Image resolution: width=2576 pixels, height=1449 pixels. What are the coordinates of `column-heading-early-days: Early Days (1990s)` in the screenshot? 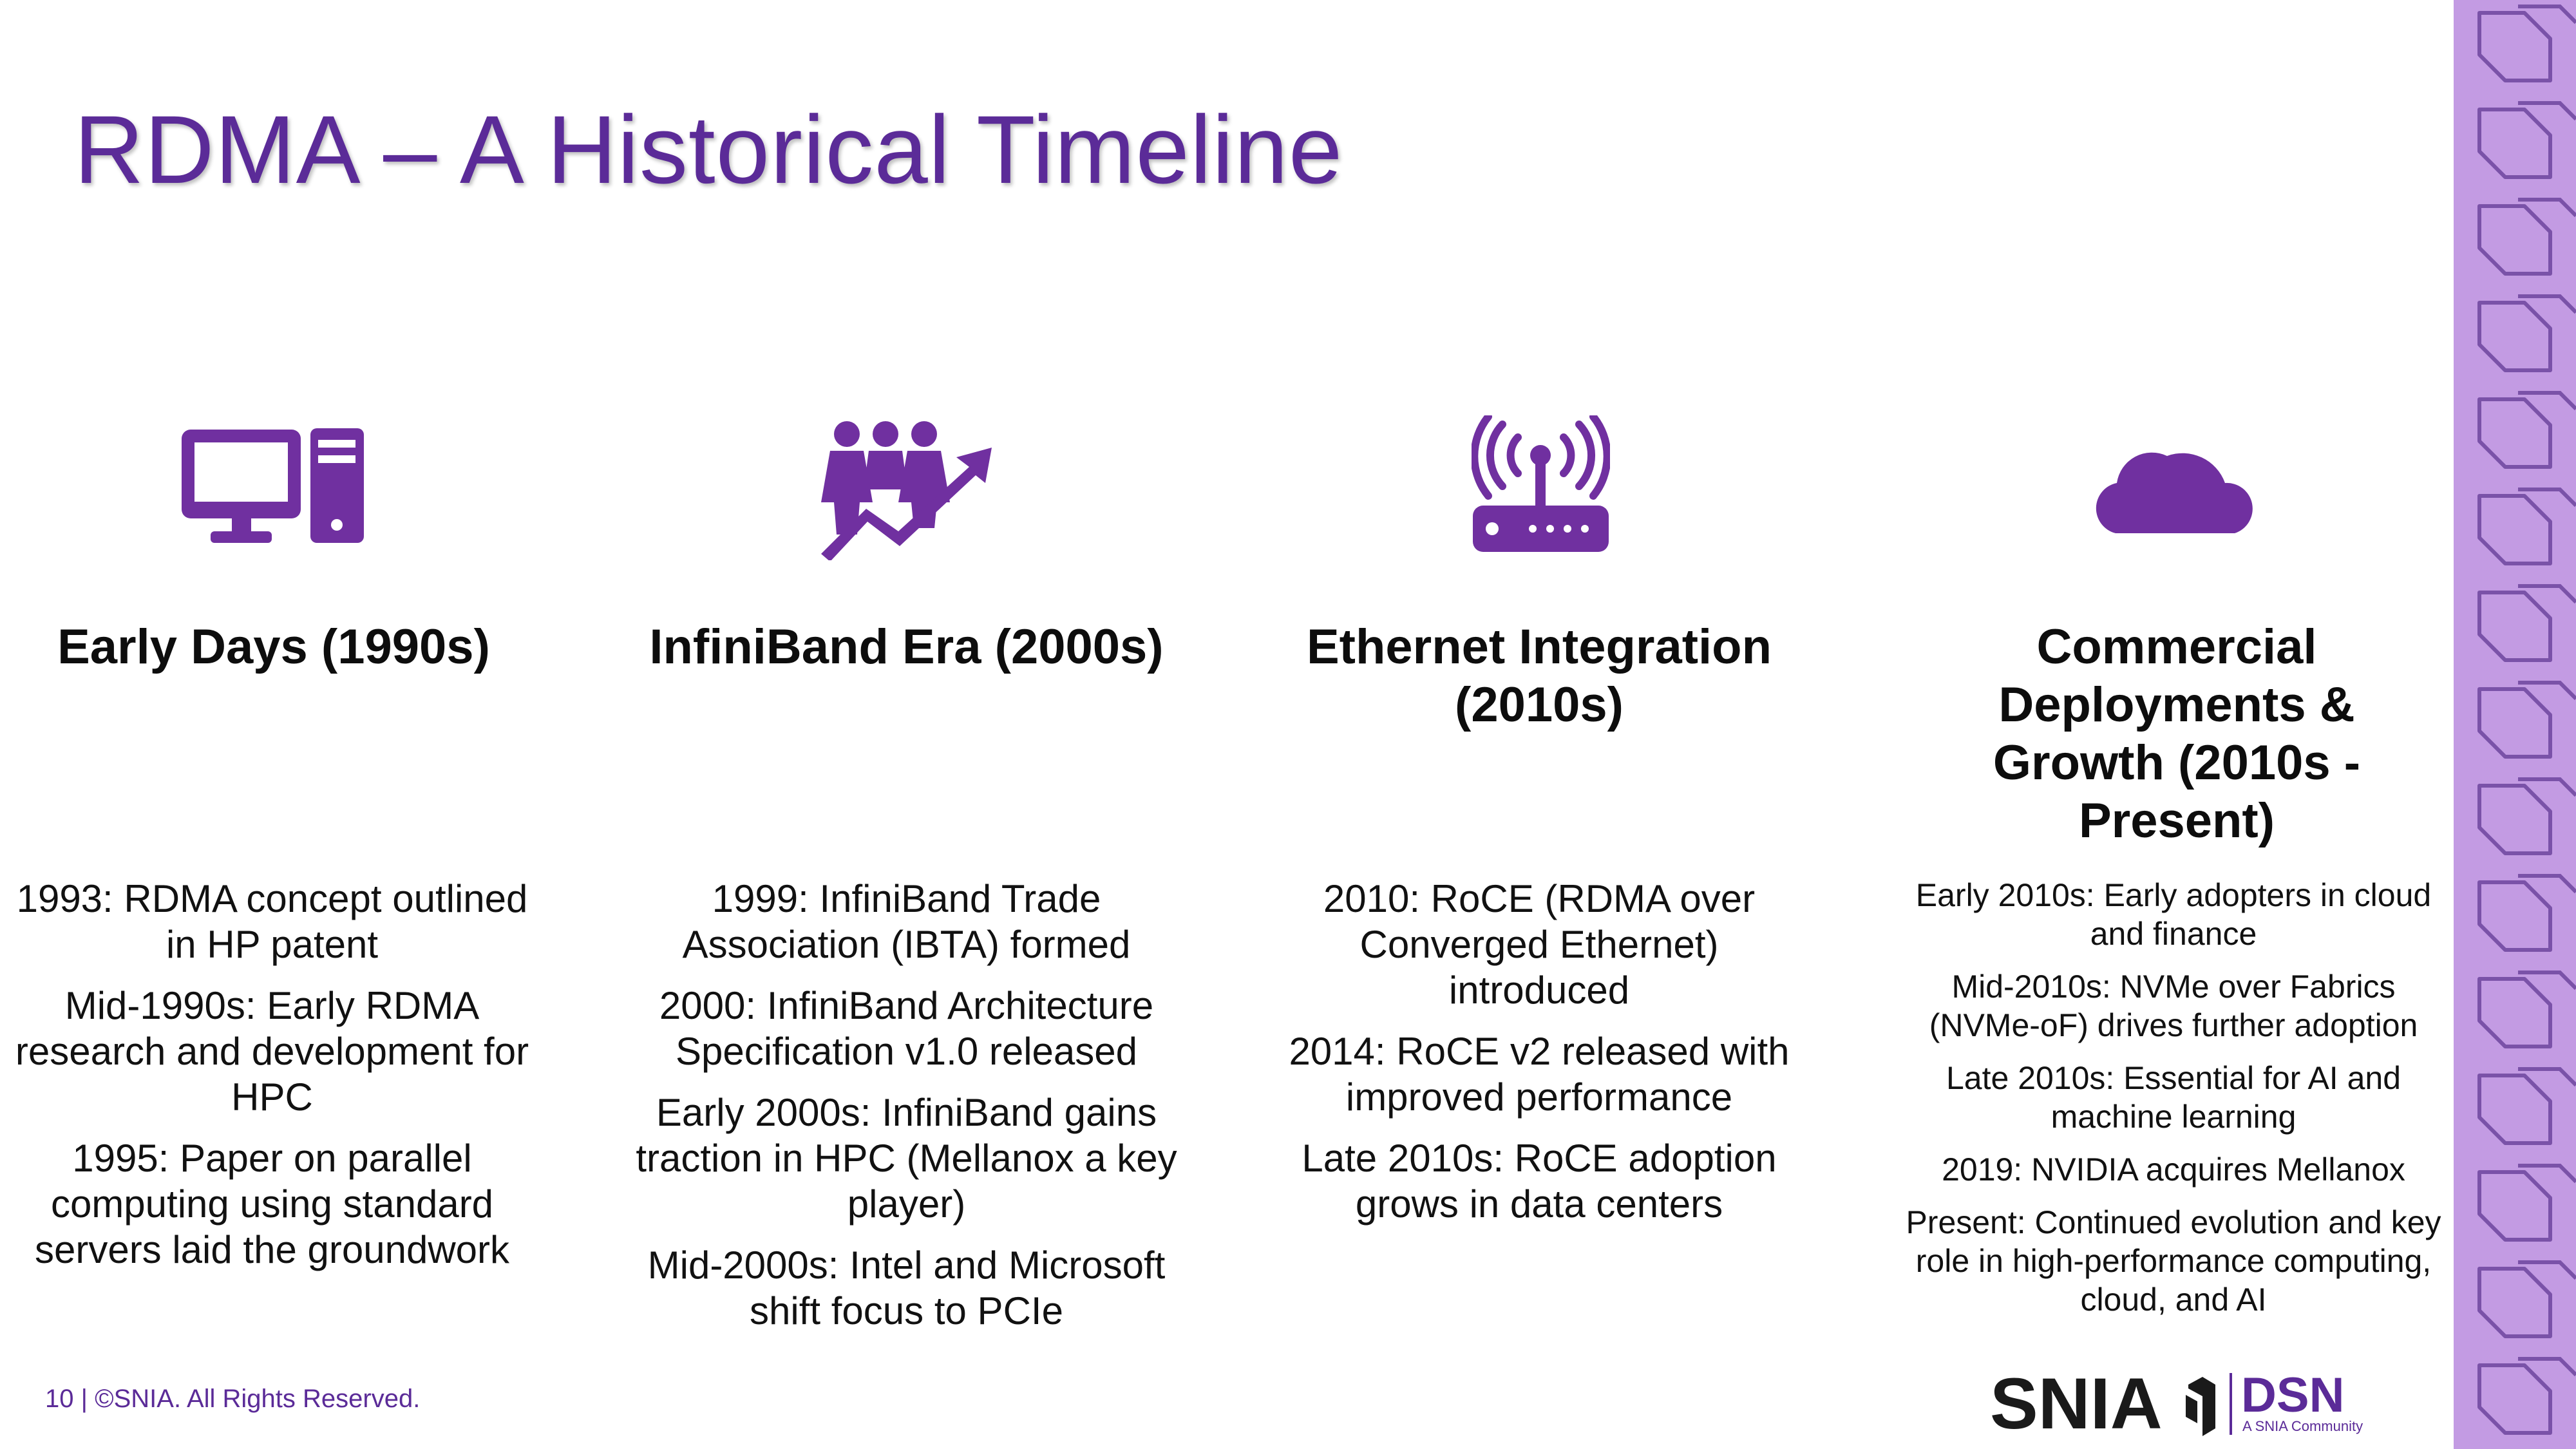 It's located at (273, 647).